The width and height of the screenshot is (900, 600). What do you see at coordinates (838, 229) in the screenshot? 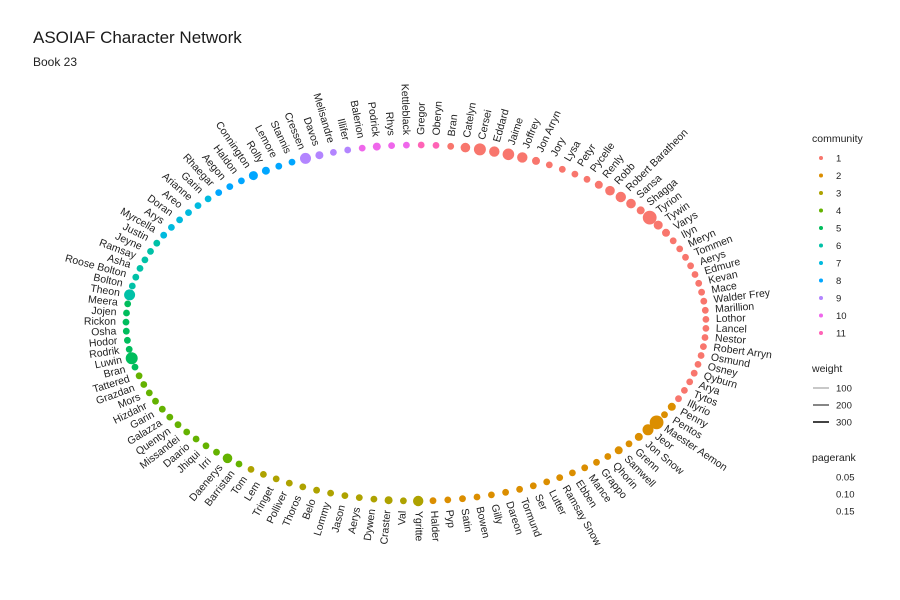
I see `legend-community-label: 5` at bounding box center [838, 229].